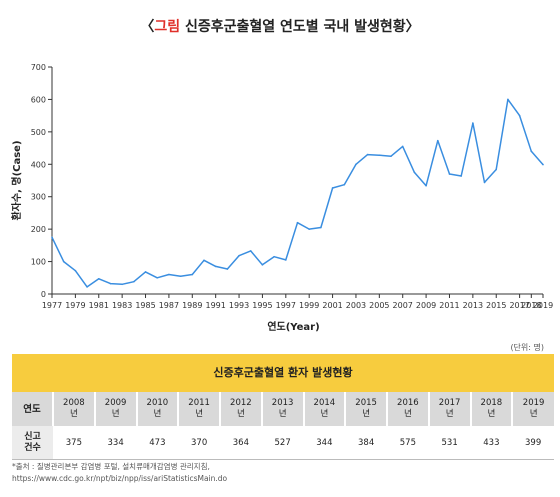 The height and width of the screenshot is (497, 560). I want to click on header-year: 2008 년, so click(73, 409).